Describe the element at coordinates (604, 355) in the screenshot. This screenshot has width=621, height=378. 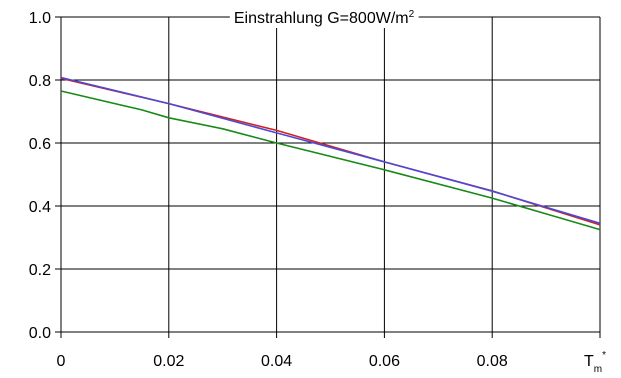
I see `x-axis-label-superscript: *` at that location.